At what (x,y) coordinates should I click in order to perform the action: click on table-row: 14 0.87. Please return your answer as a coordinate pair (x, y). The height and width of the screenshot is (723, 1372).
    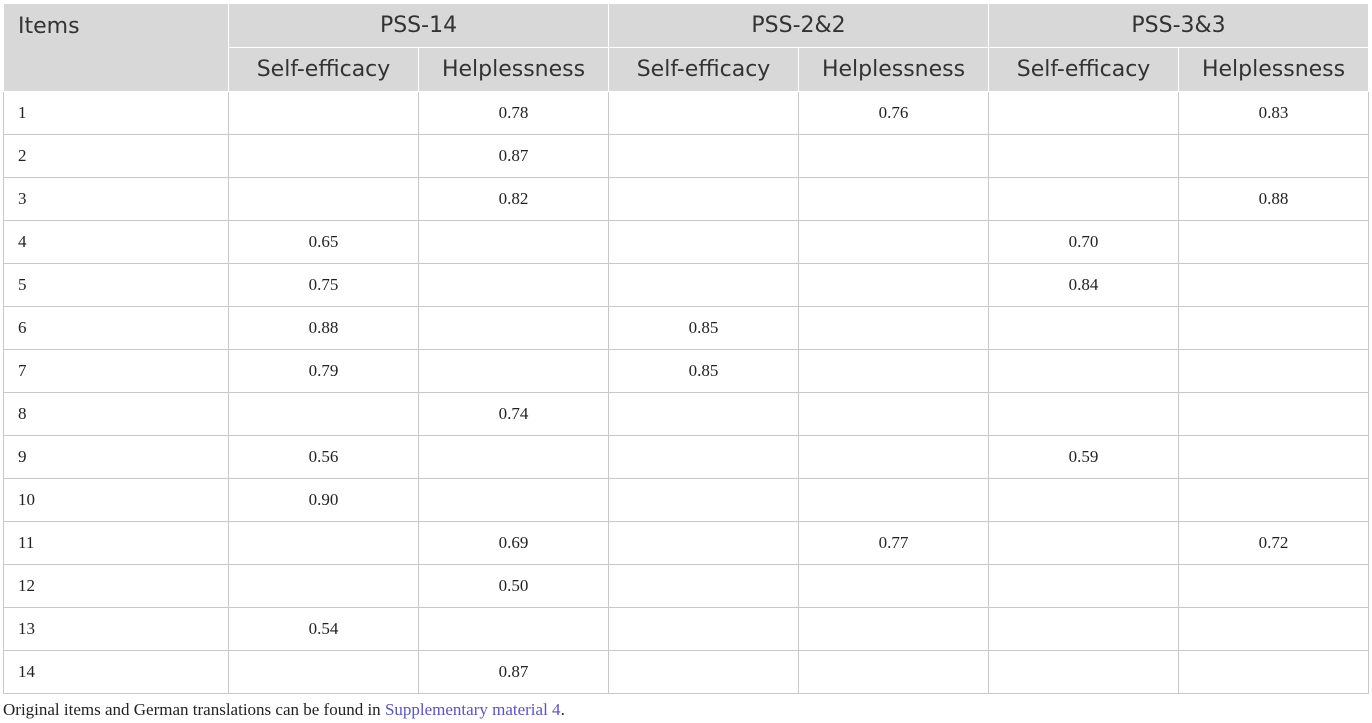
    Looking at the image, I should click on (686, 672).